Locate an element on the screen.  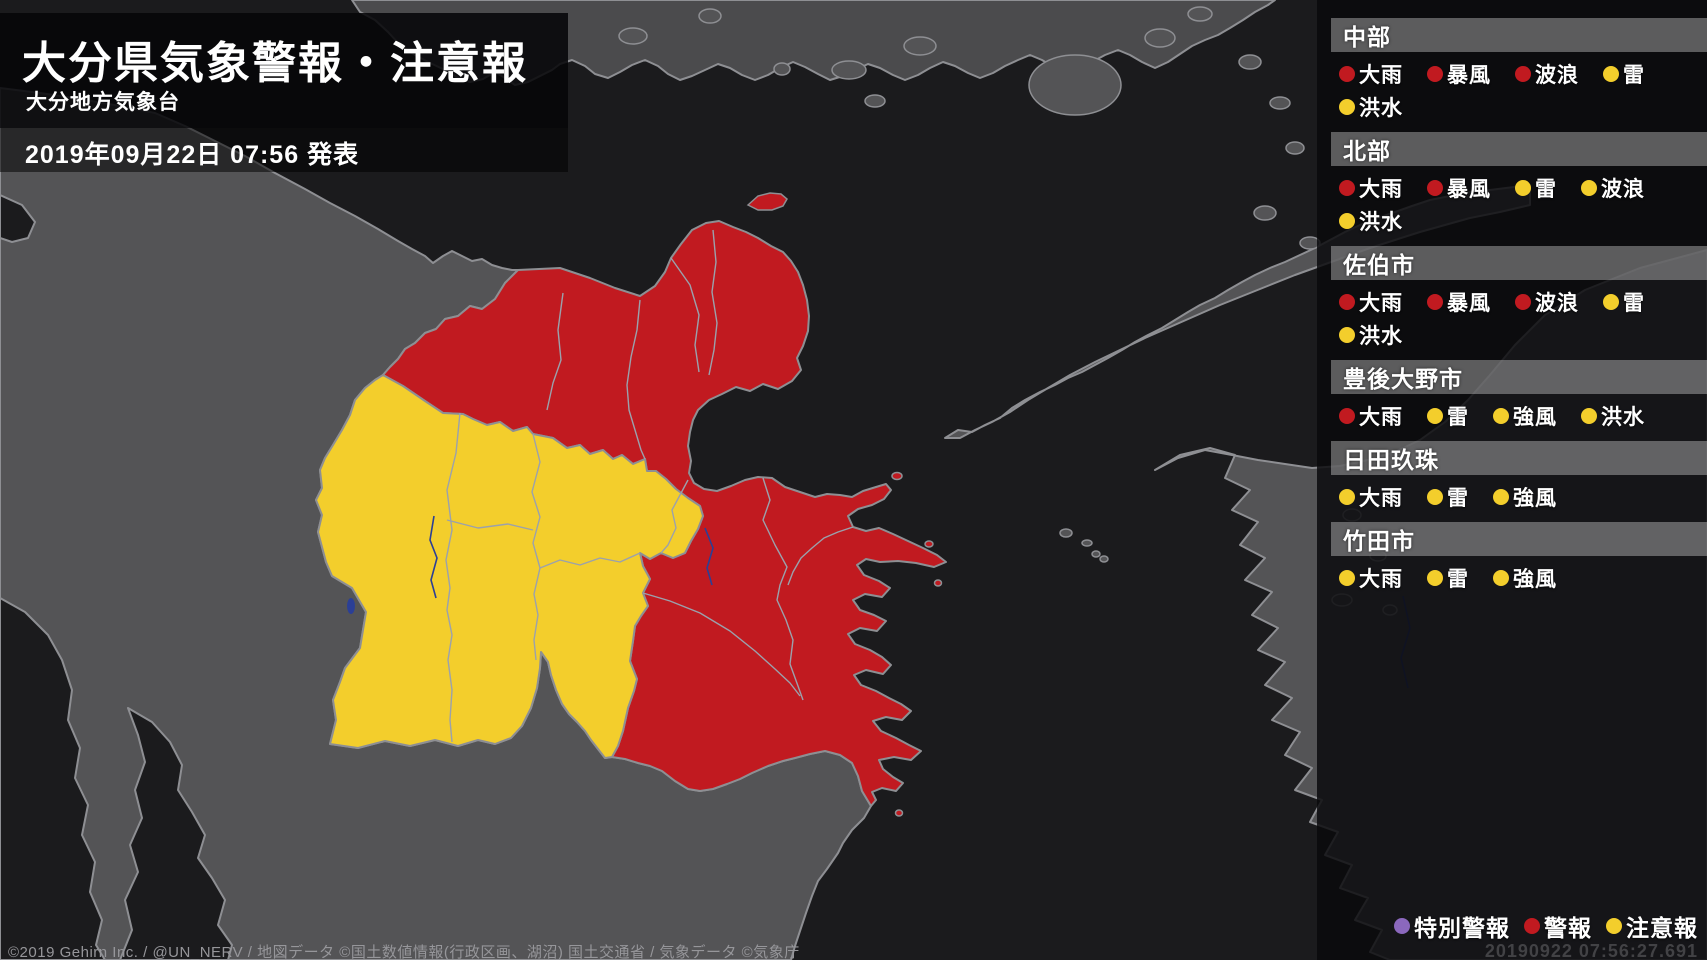
warning-items: 大雨 暴風 雷 波浪 洪水 is located at coordinates (1515, 204).